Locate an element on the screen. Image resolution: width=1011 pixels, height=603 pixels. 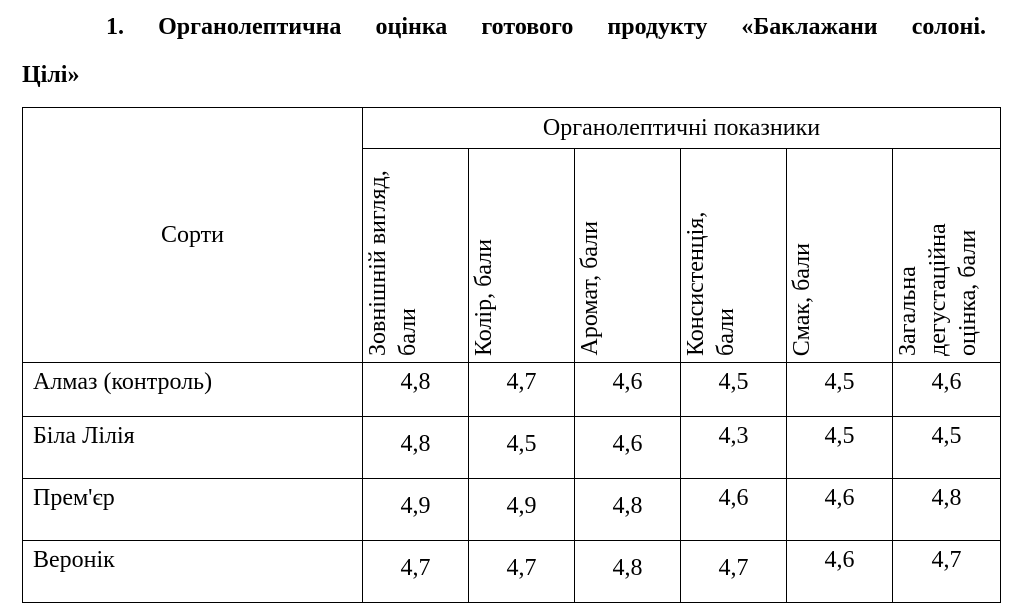
variety-name: Алмаз (контроль) is located at coordinates (192, 389).